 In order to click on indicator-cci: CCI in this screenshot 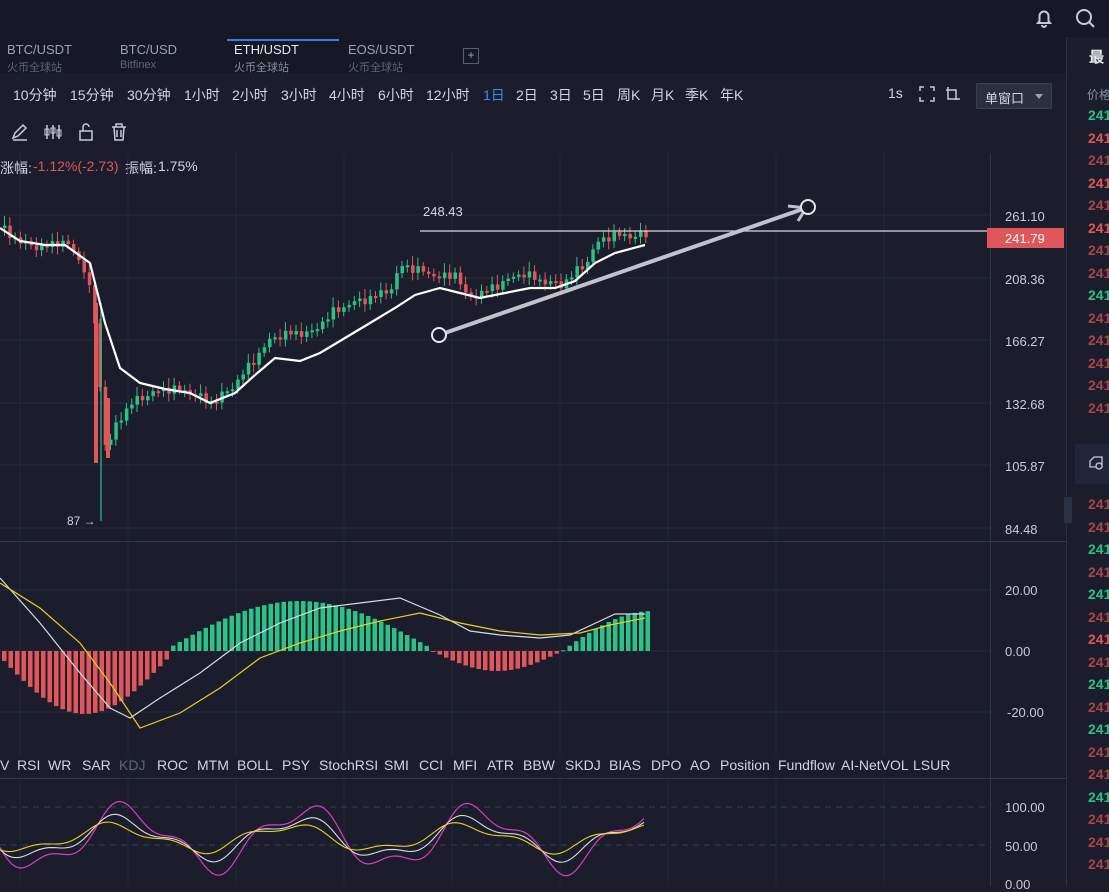, I will do `click(431, 765)`.